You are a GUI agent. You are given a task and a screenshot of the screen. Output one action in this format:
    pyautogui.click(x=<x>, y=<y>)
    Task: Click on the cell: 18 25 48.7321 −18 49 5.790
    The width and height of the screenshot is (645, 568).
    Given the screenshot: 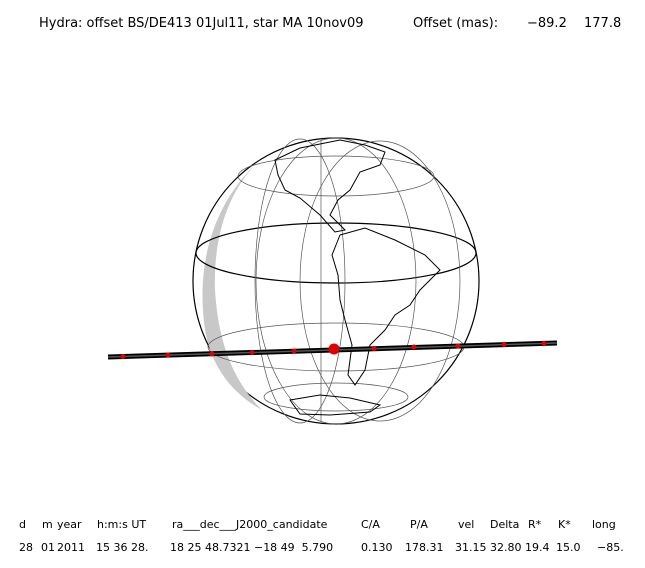 What is the action you would take?
    pyautogui.click(x=251, y=547)
    